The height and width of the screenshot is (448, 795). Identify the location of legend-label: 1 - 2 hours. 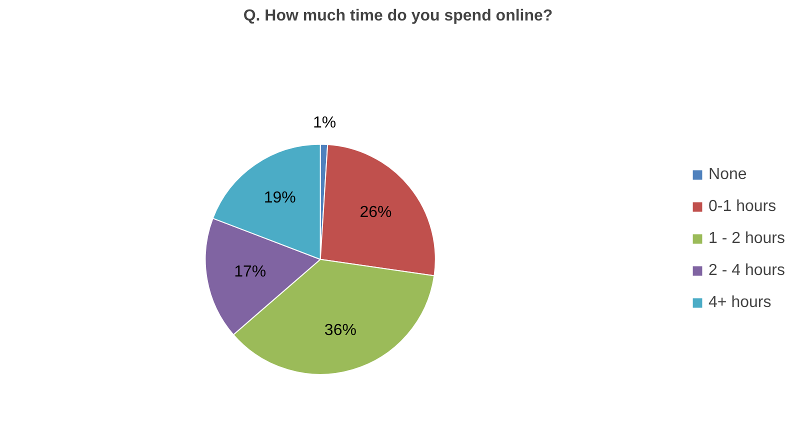
(746, 239).